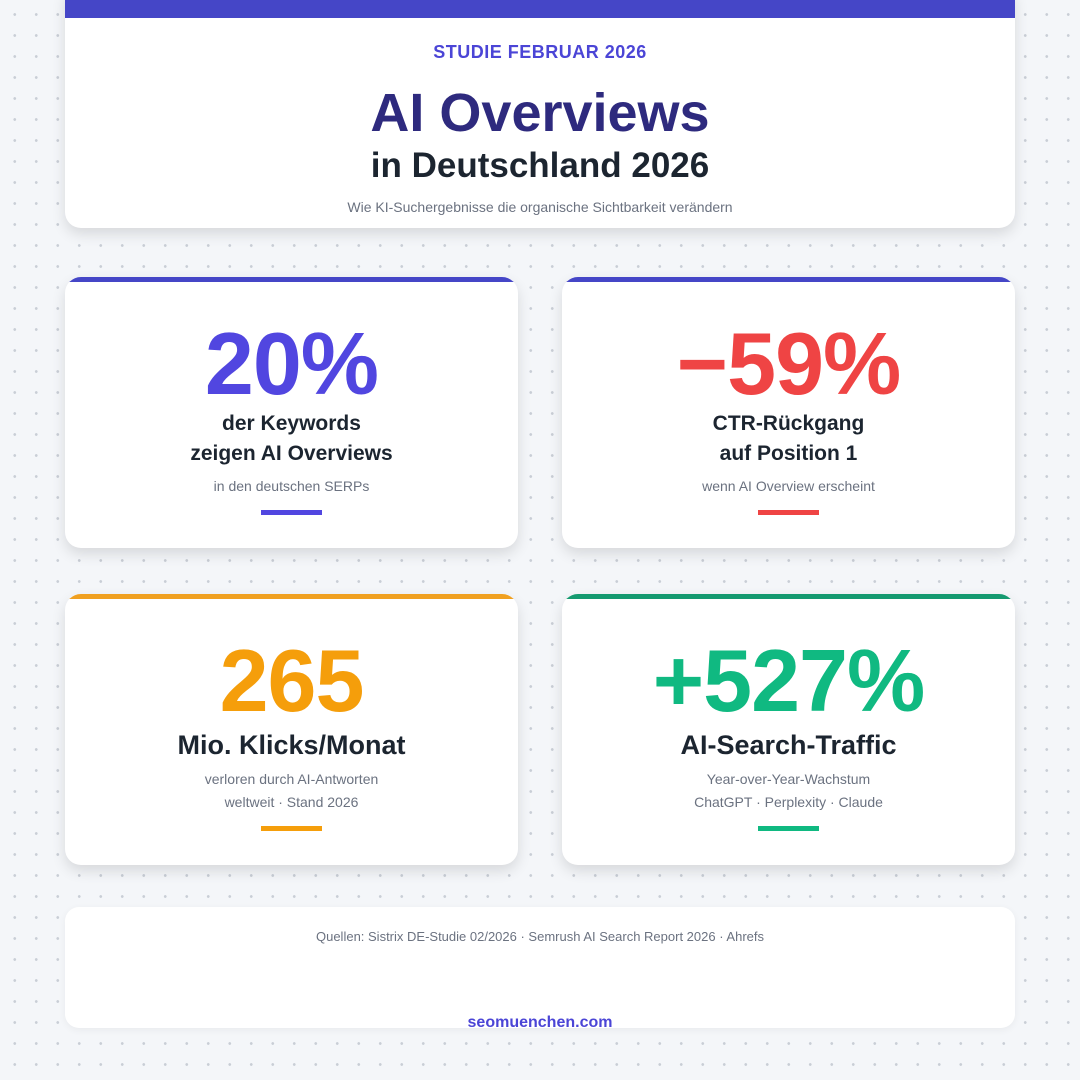 This screenshot has width=1080, height=1080. I want to click on stat-value: 265, so click(292, 680).